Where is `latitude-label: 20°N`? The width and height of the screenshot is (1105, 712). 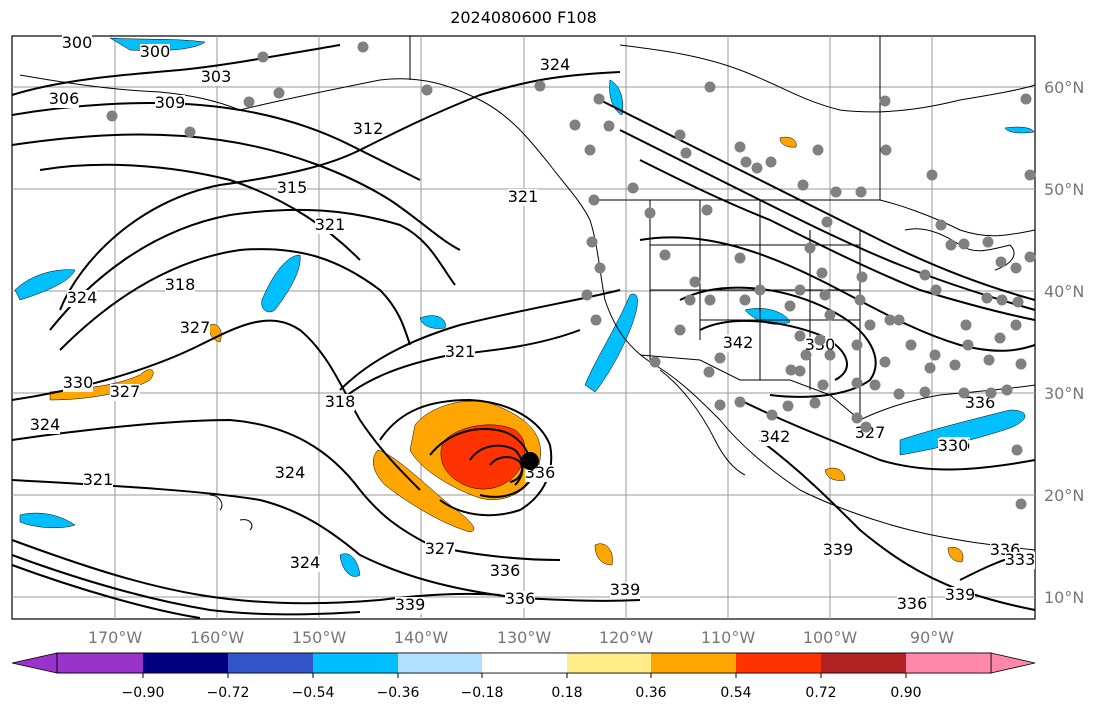
latitude-label: 20°N is located at coordinates (1064, 495).